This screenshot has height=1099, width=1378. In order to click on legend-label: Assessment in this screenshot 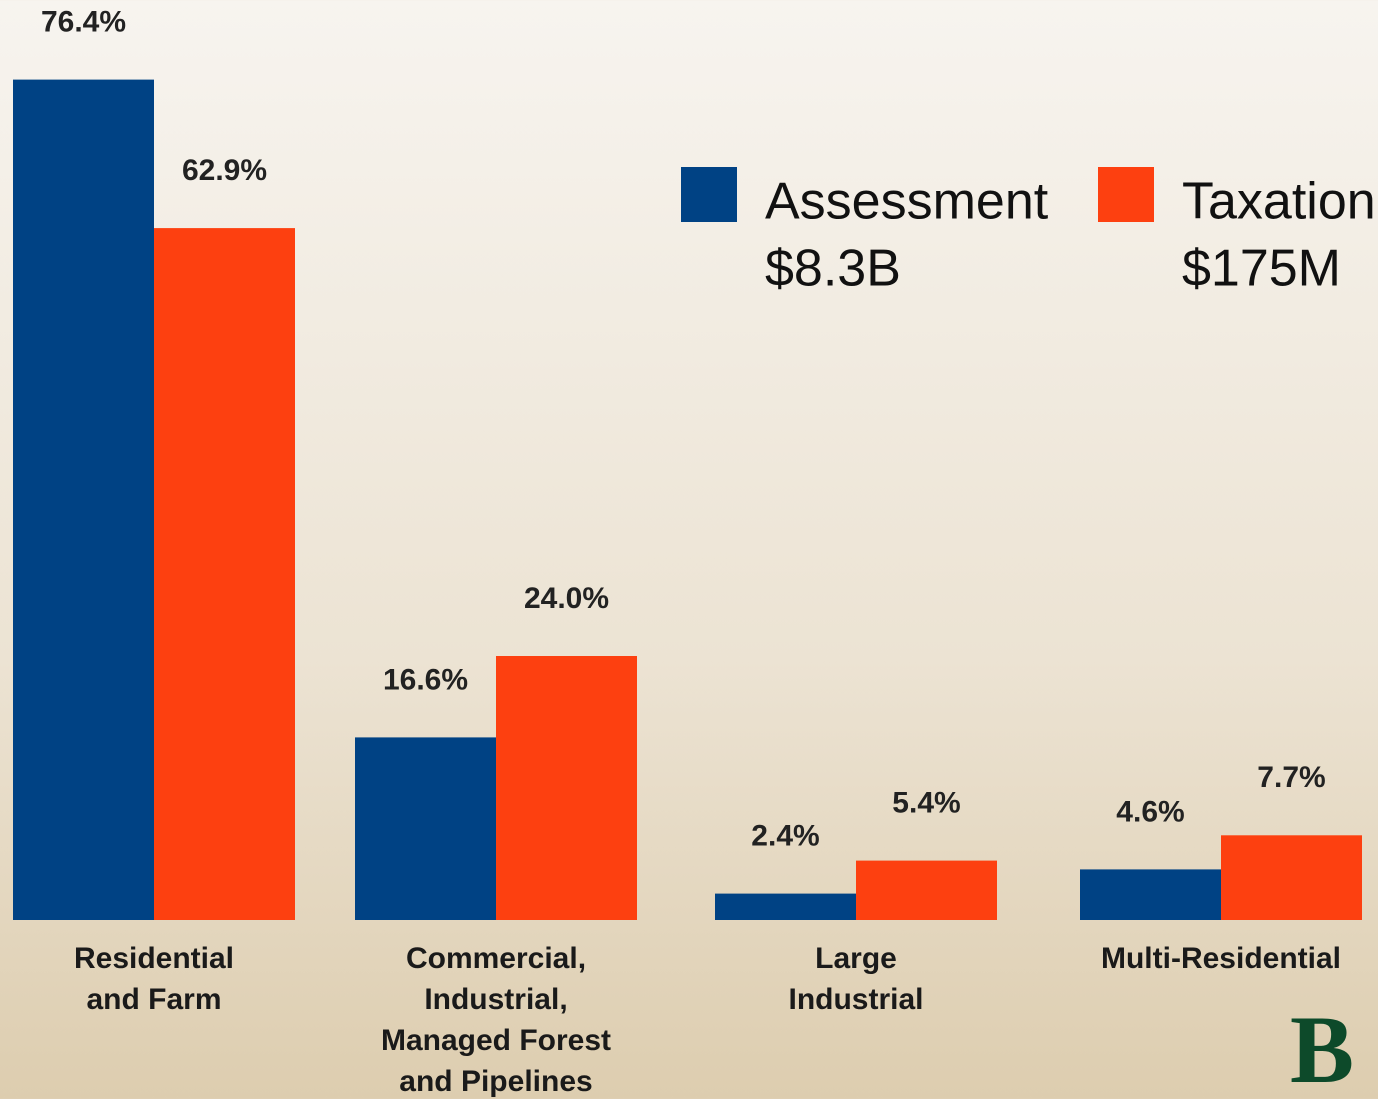, I will do `click(907, 202)`.